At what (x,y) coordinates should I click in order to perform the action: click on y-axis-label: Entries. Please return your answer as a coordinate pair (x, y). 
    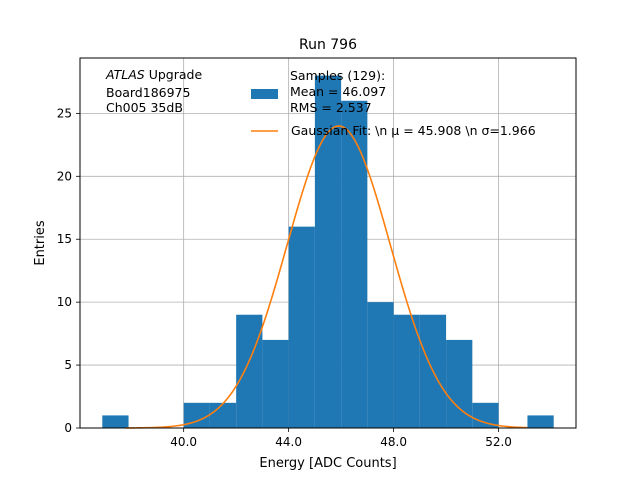
    Looking at the image, I should click on (40, 243).